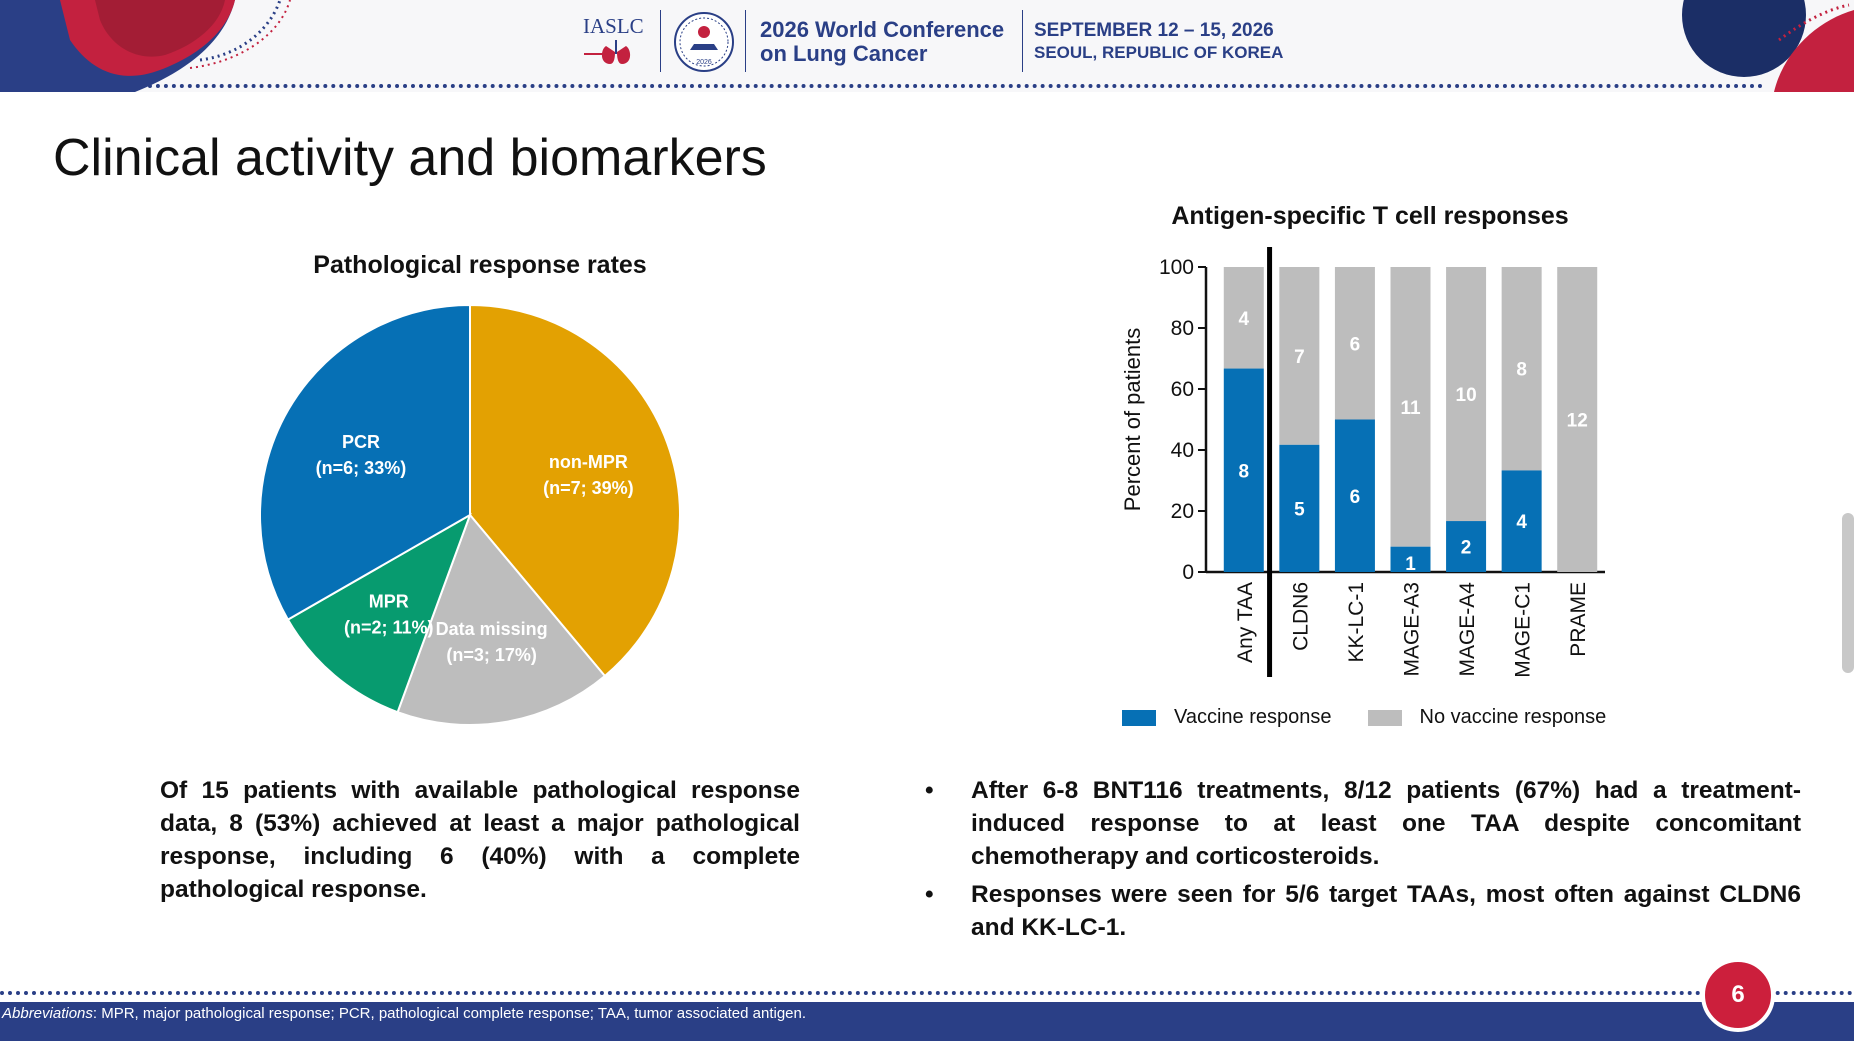  Describe the element at coordinates (952, 86) in the screenshot. I see `header-dotted-rule` at that location.